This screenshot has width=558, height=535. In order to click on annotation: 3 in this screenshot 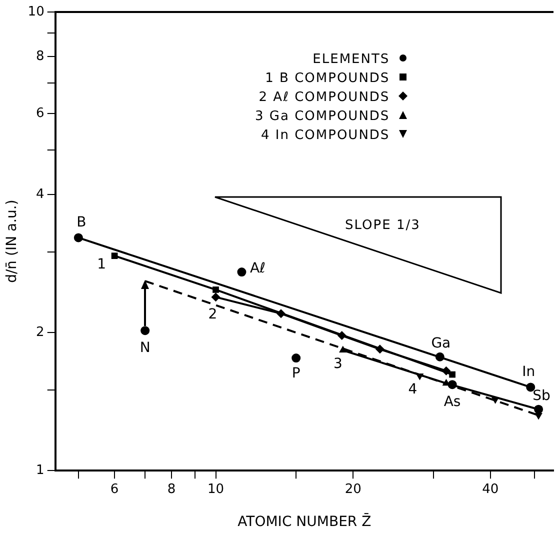, I will do `click(337, 364)`.